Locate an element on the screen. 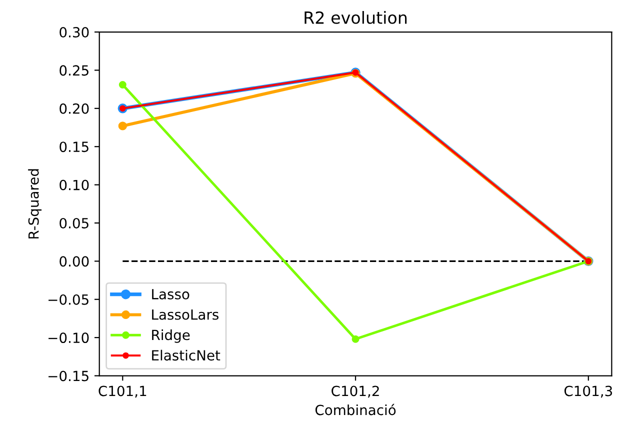 This screenshot has width=621, height=427. y-tick-label: 0.30 is located at coordinates (74, 32).